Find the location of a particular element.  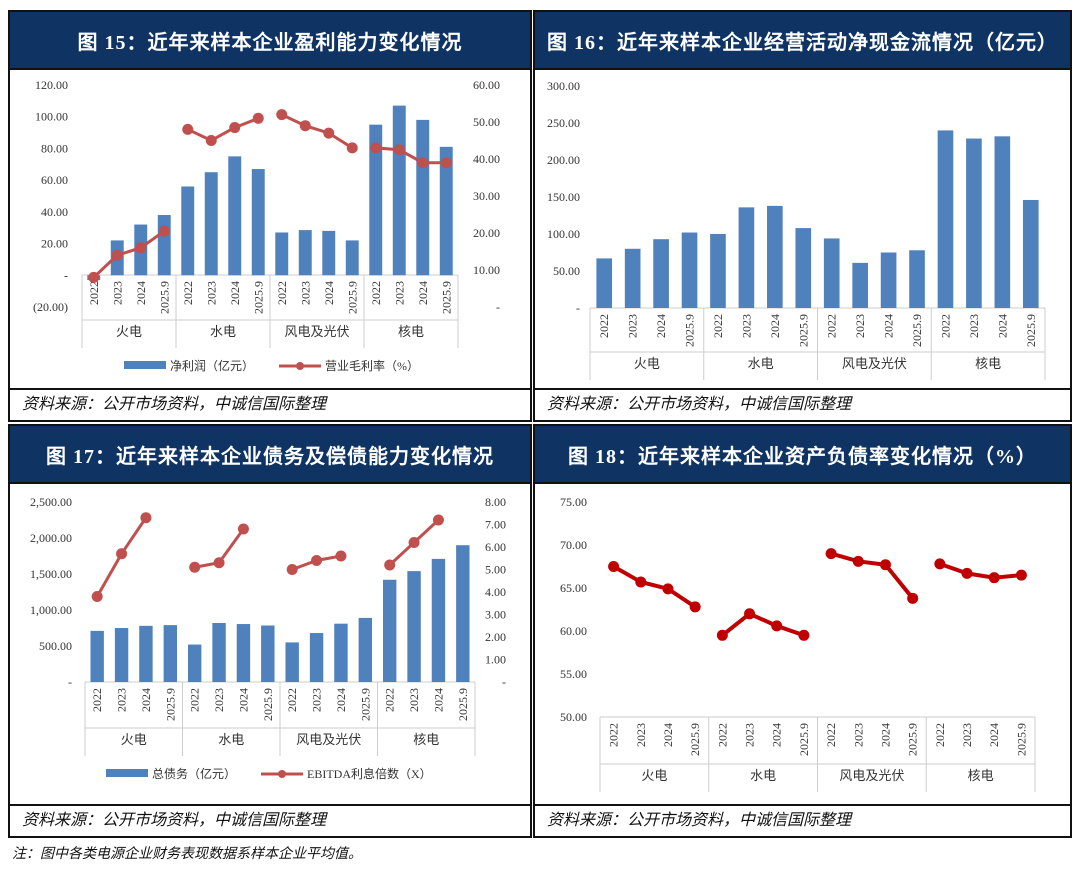

y-tick-label: 2,000.00 is located at coordinates (51, 538).